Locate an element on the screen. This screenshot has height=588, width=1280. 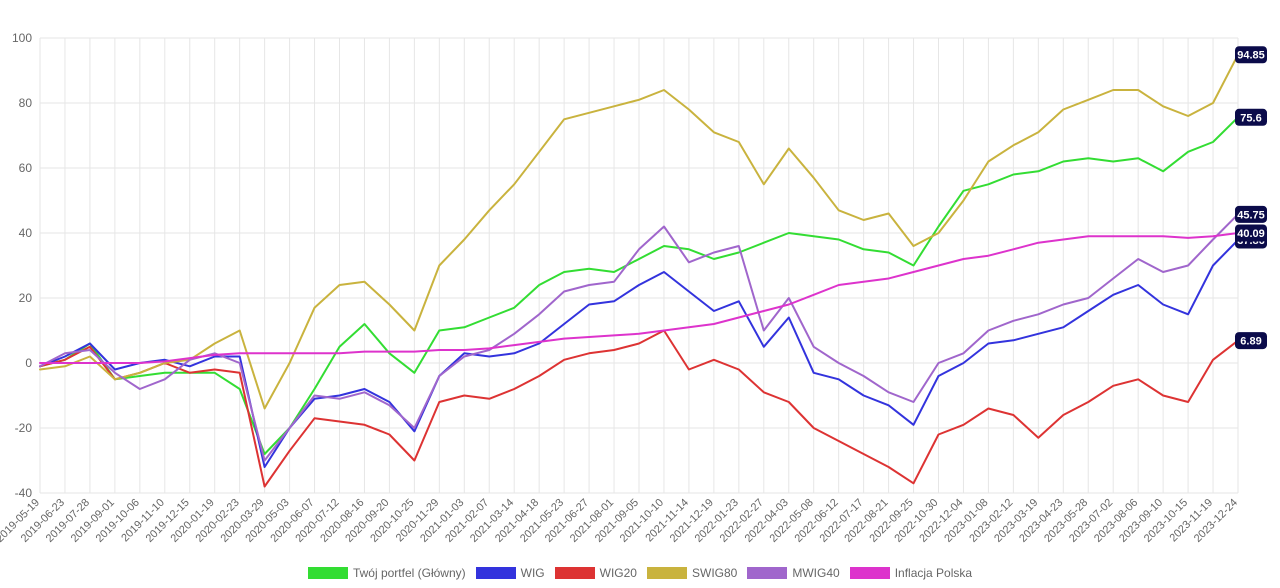
end-label-text: 94.85 is located at coordinates (1251, 56).